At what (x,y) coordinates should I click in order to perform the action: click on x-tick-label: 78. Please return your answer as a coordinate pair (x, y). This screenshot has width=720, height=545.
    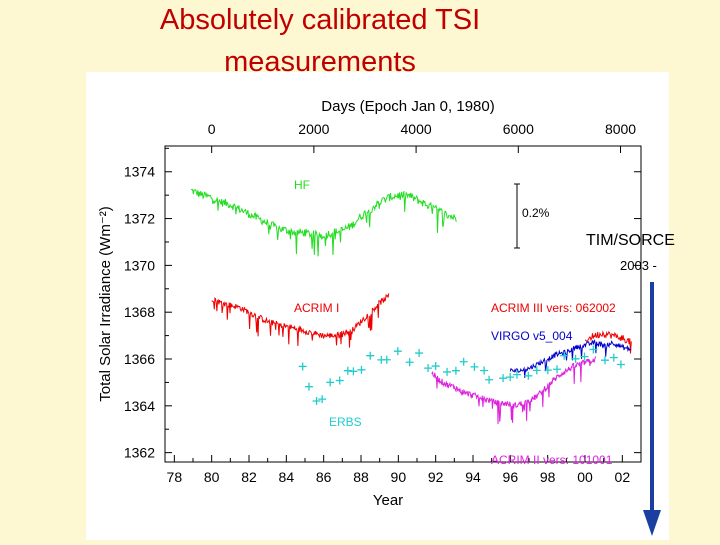
    Looking at the image, I should click on (175, 477).